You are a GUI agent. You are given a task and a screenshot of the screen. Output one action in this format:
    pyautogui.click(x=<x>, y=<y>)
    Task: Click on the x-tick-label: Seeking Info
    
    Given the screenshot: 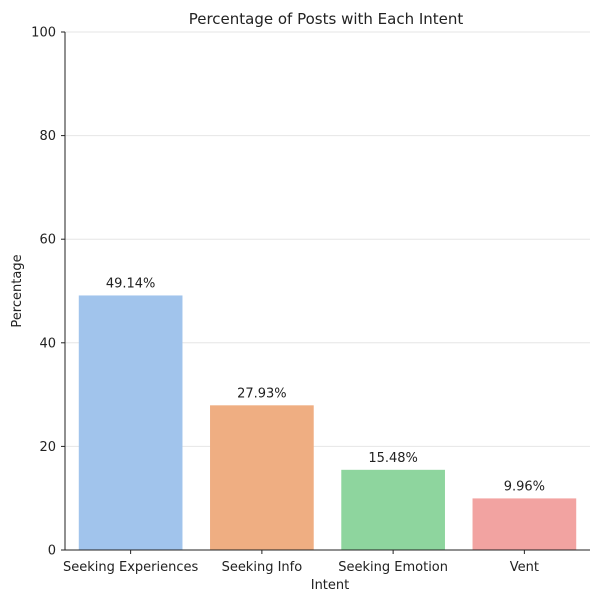 What is the action you would take?
    pyautogui.click(x=262, y=567)
    